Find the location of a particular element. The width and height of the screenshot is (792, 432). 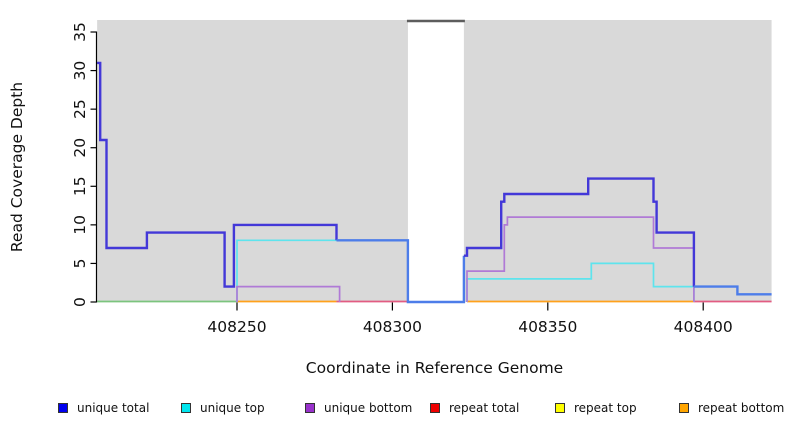

y-tick-label: 10 is located at coordinates (80, 225).